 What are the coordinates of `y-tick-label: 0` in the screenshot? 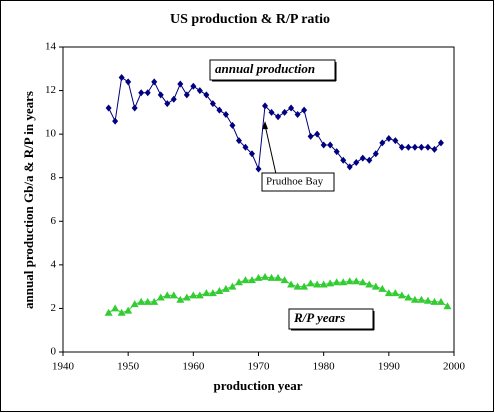 It's located at (54, 352).